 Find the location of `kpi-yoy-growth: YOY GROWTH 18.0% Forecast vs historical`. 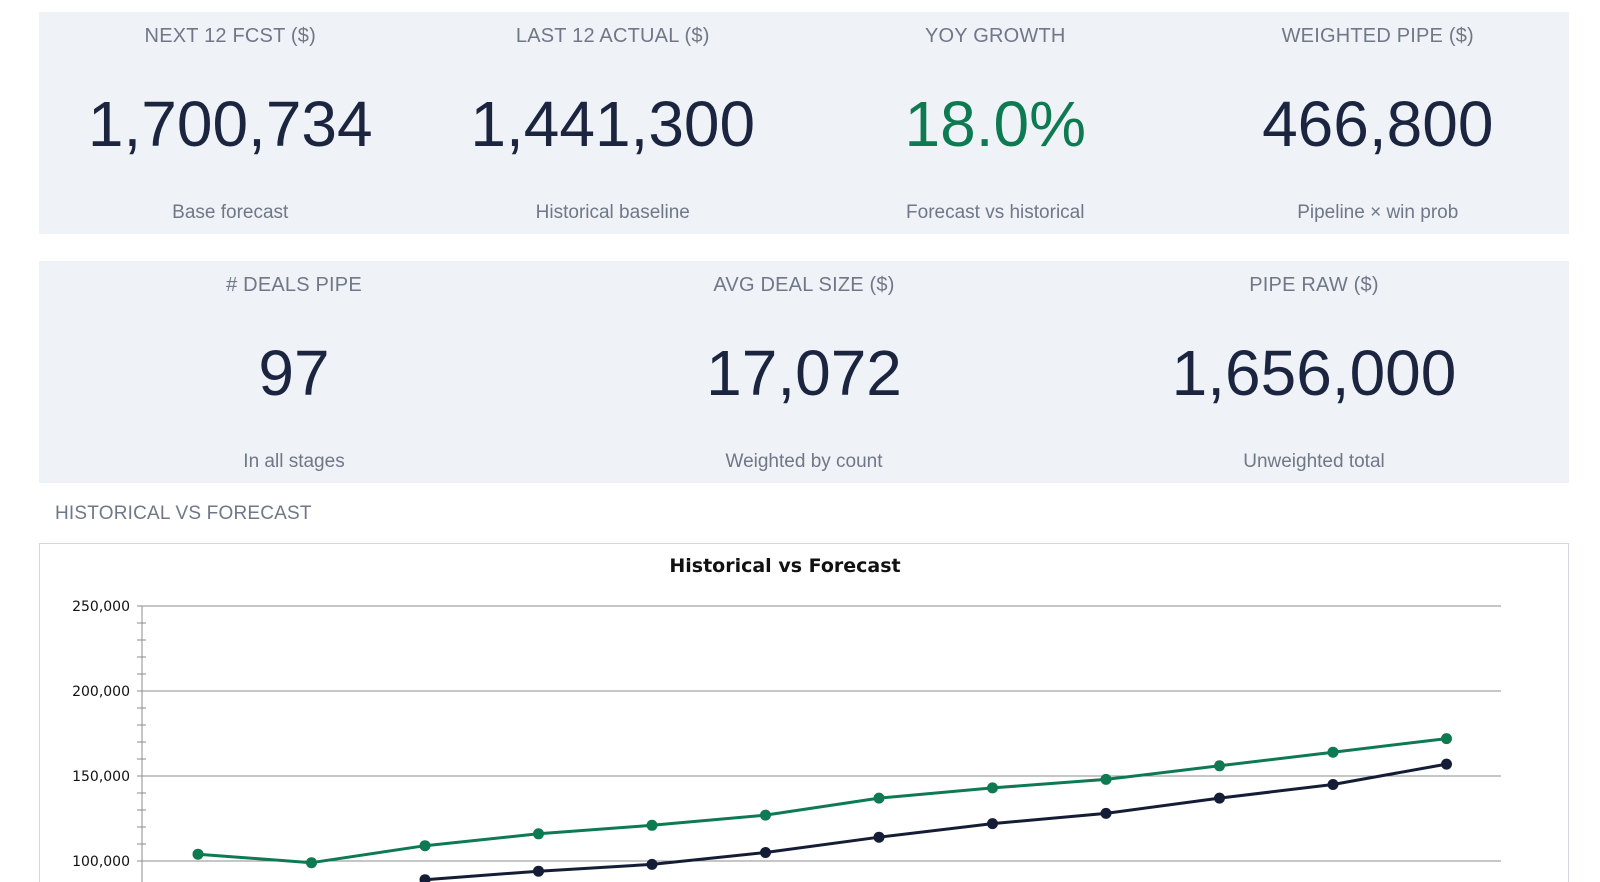

kpi-yoy-growth: YOY GROWTH 18.0% Forecast vs historical is located at coordinates (995, 123).